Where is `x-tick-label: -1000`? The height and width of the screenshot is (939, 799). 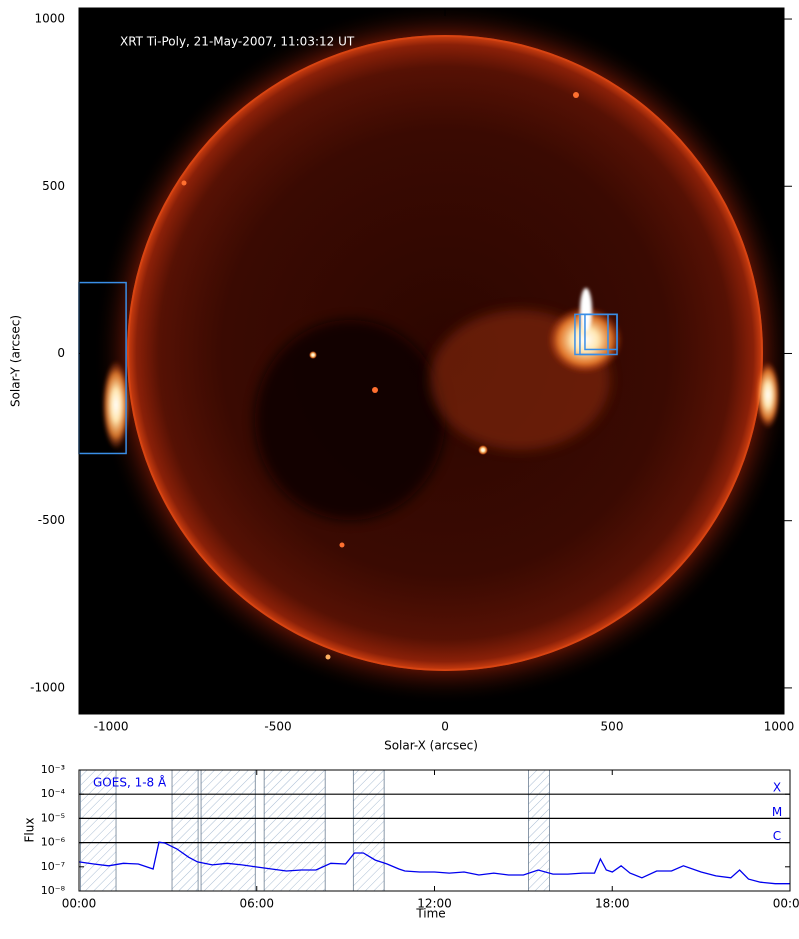
x-tick-label: -1000 is located at coordinates (111, 727).